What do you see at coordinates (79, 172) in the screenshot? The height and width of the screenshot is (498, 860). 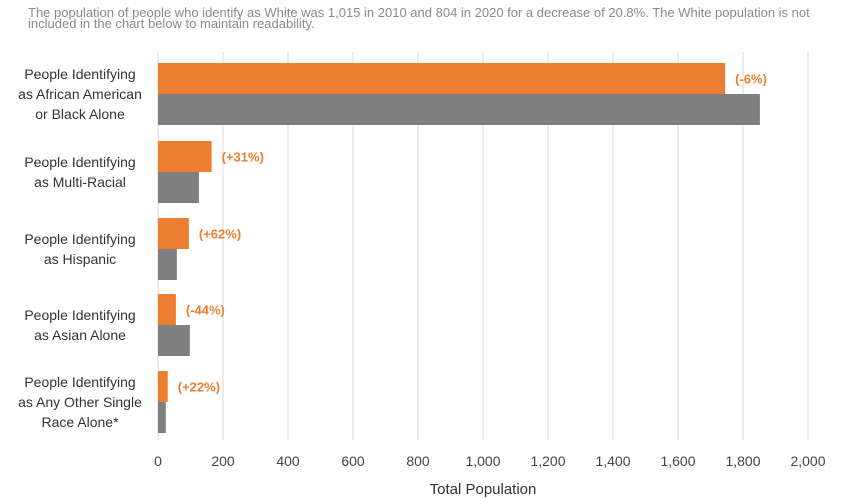 I see `category-label: People Identifying as Multi-Racial` at bounding box center [79, 172].